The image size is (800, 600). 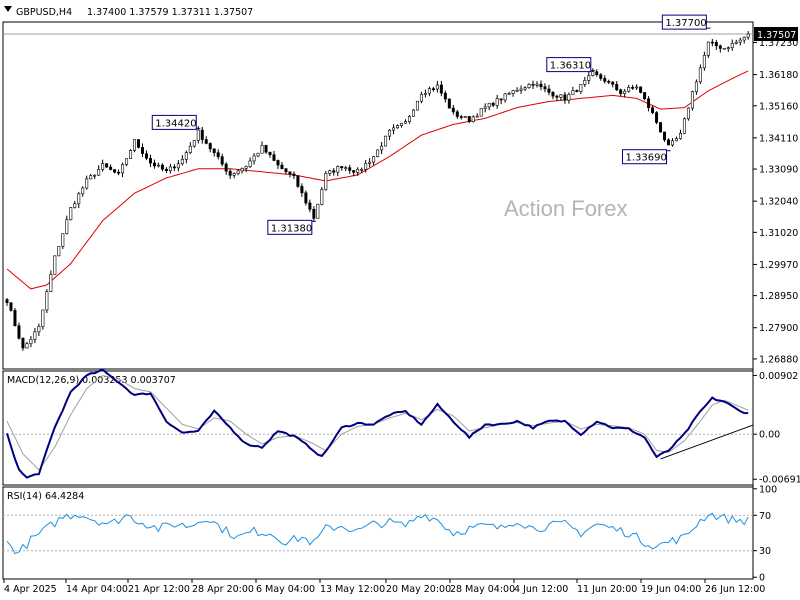 What do you see at coordinates (778, 359) in the screenshot?
I see `price-axis-tick-label: 1.26880` at bounding box center [778, 359].